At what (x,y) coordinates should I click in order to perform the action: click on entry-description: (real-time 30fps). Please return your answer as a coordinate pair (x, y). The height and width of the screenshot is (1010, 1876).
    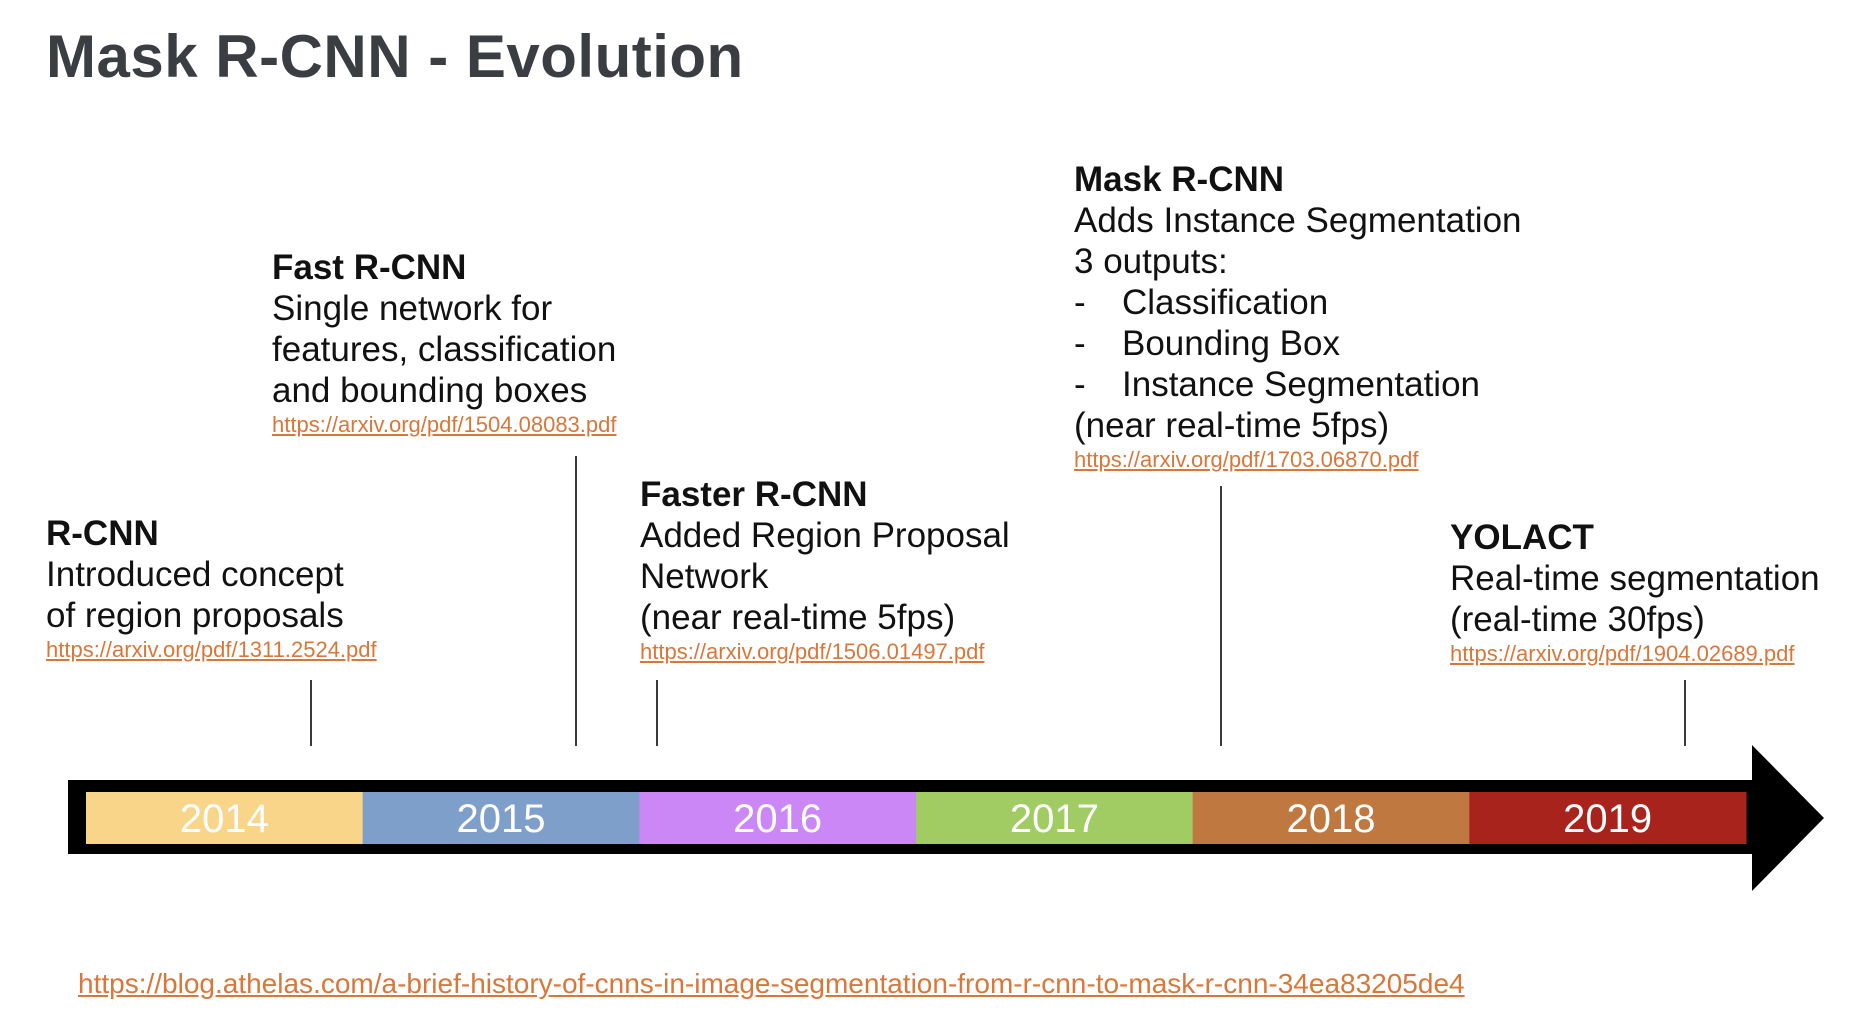
    Looking at the image, I should click on (1577, 619).